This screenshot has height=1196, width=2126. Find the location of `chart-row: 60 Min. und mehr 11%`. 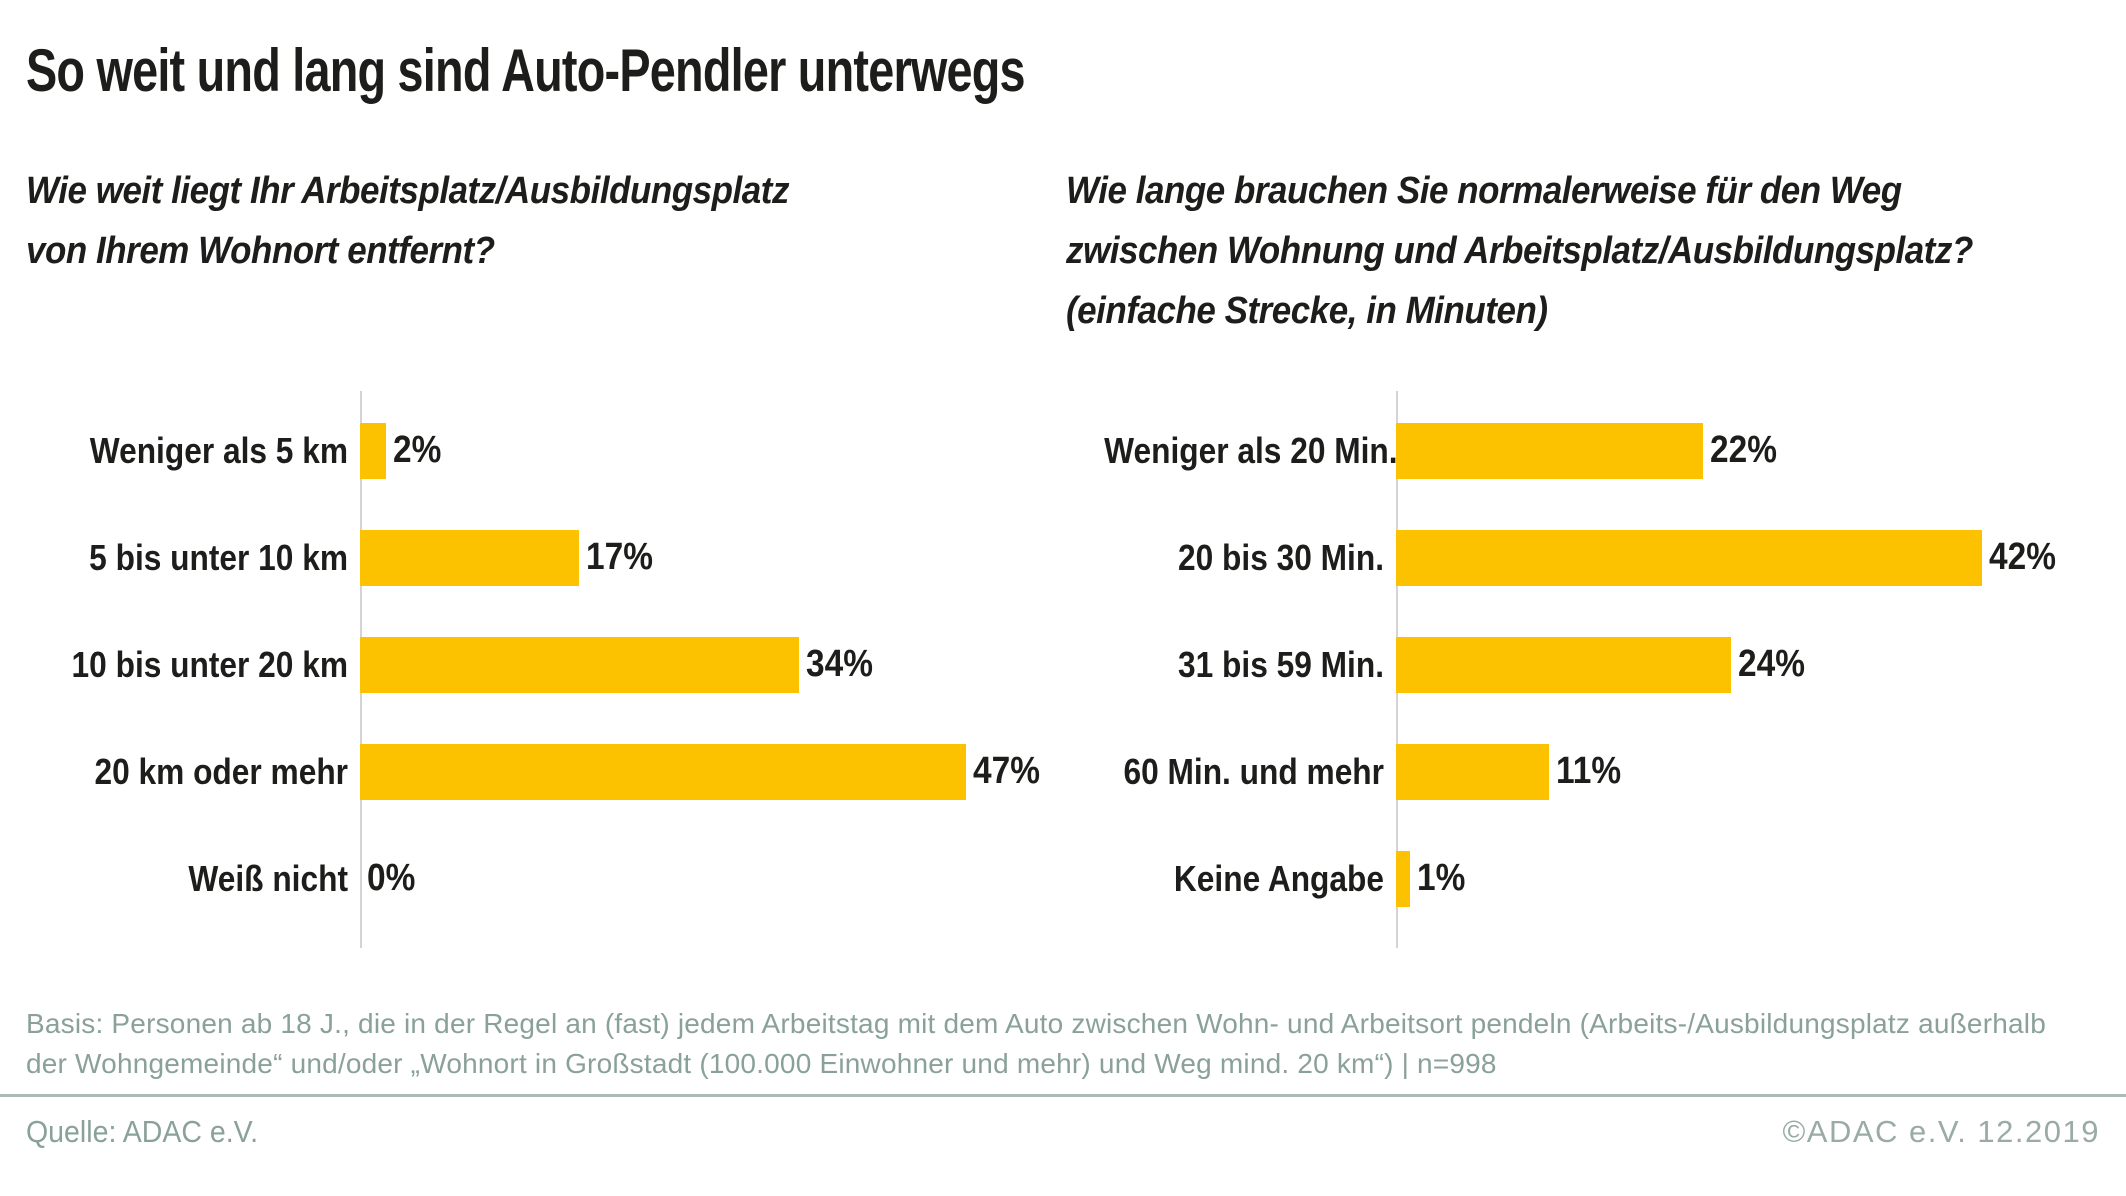

chart-row: 60 Min. und mehr 11% is located at coordinates (1586, 771).